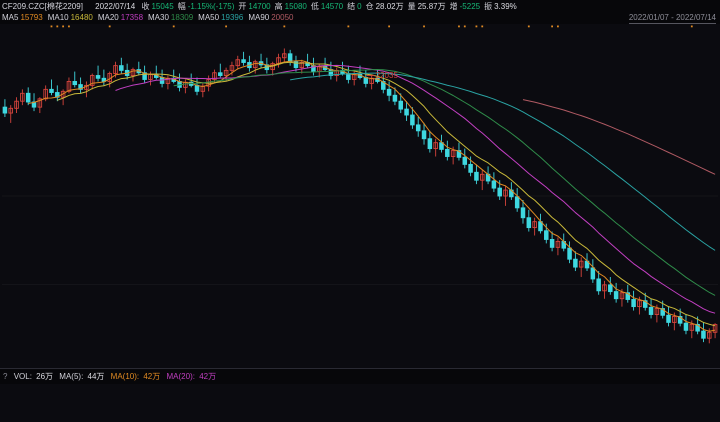 The width and height of the screenshot is (720, 422). What do you see at coordinates (96, 376) in the screenshot?
I see `vol-ma5-value: 44万` at bounding box center [96, 376].